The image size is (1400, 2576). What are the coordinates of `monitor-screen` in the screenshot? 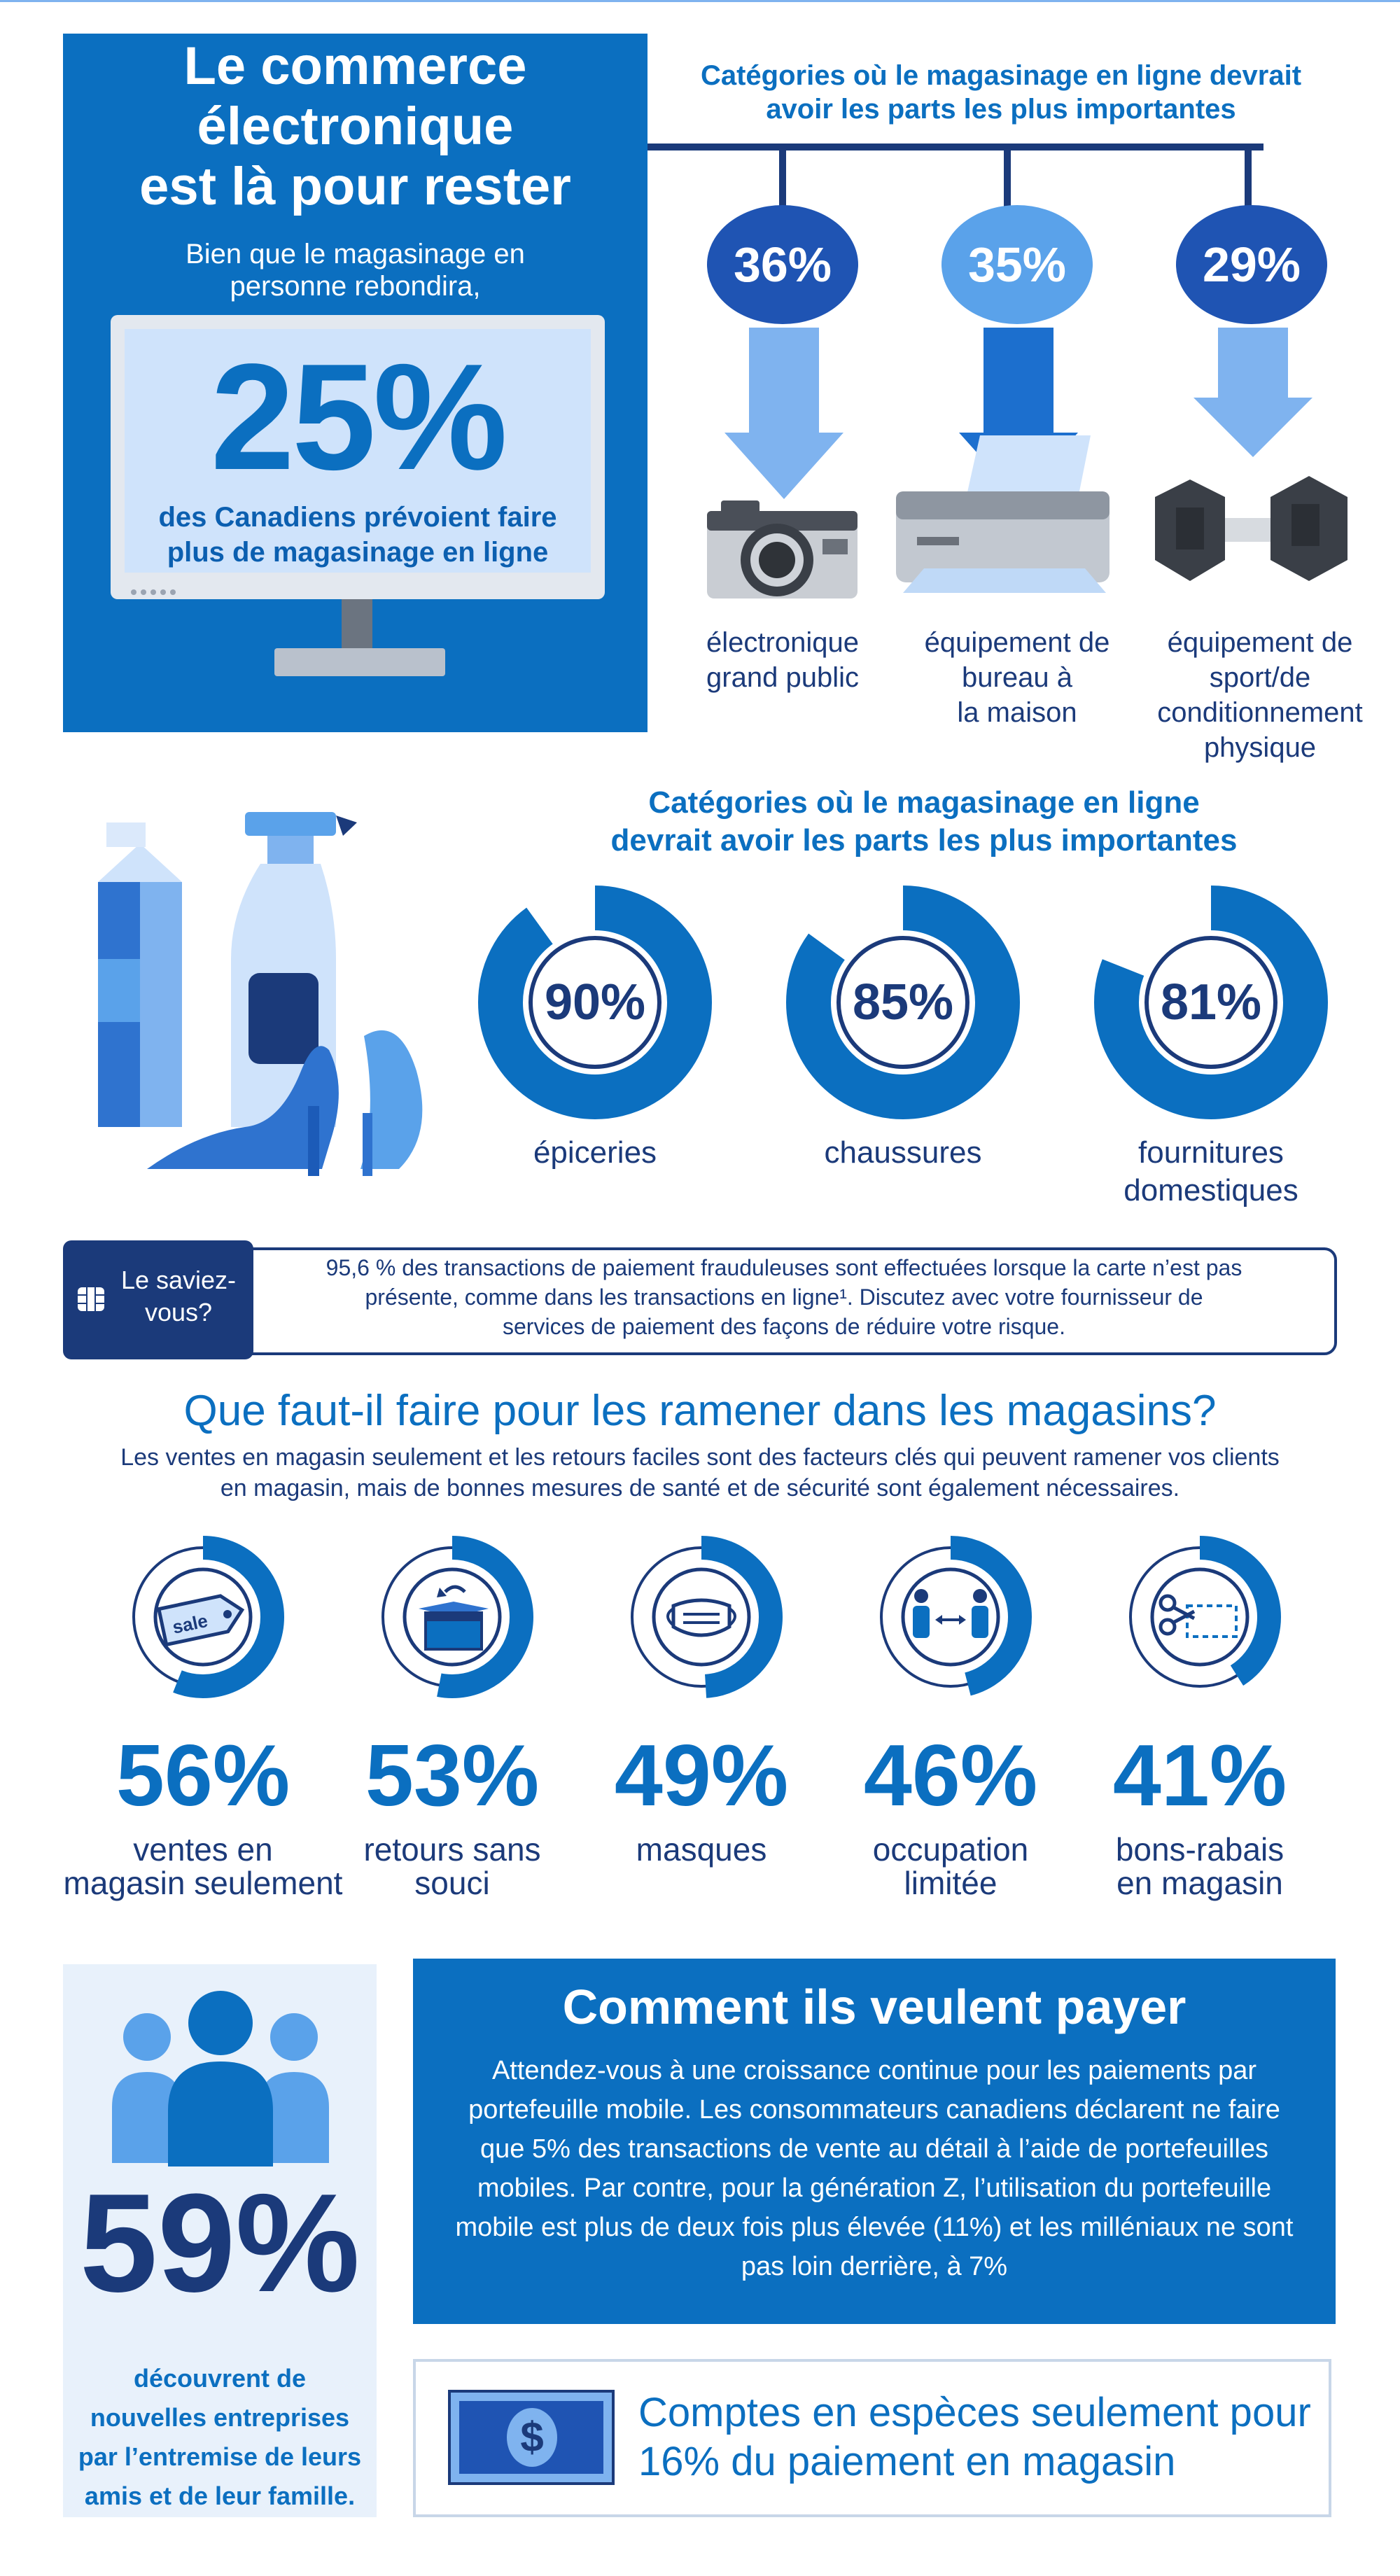 It's located at (358, 451).